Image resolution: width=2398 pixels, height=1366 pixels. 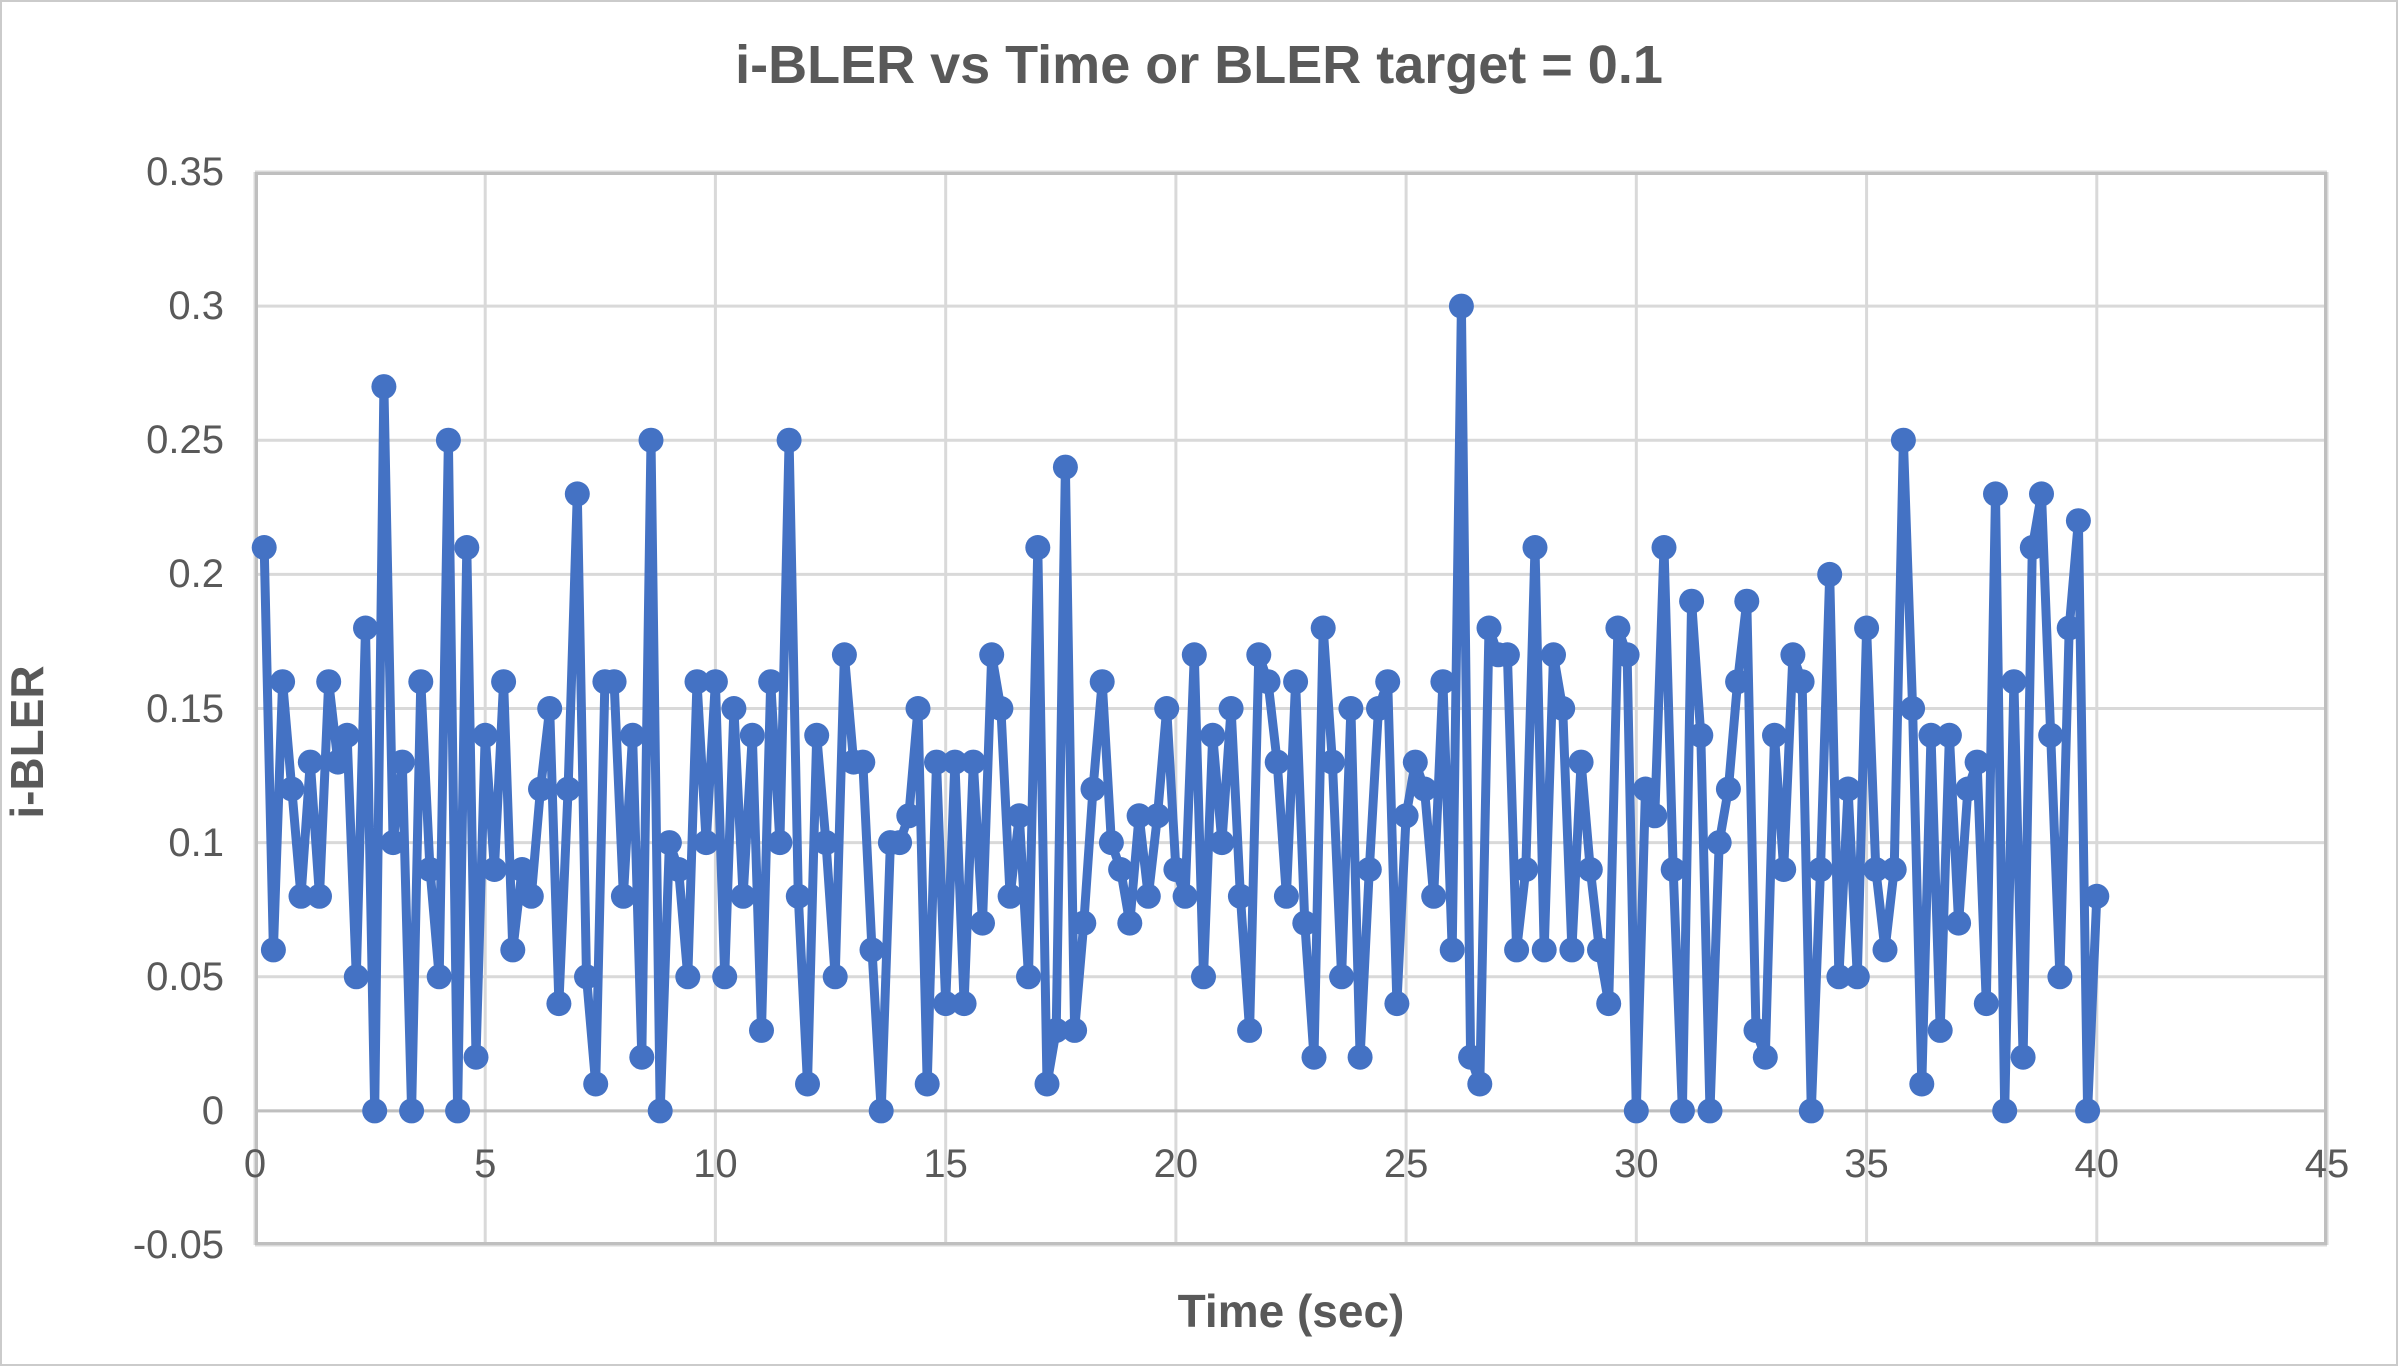 I want to click on x-tick-label: 25, so click(x=1406, y=1164).